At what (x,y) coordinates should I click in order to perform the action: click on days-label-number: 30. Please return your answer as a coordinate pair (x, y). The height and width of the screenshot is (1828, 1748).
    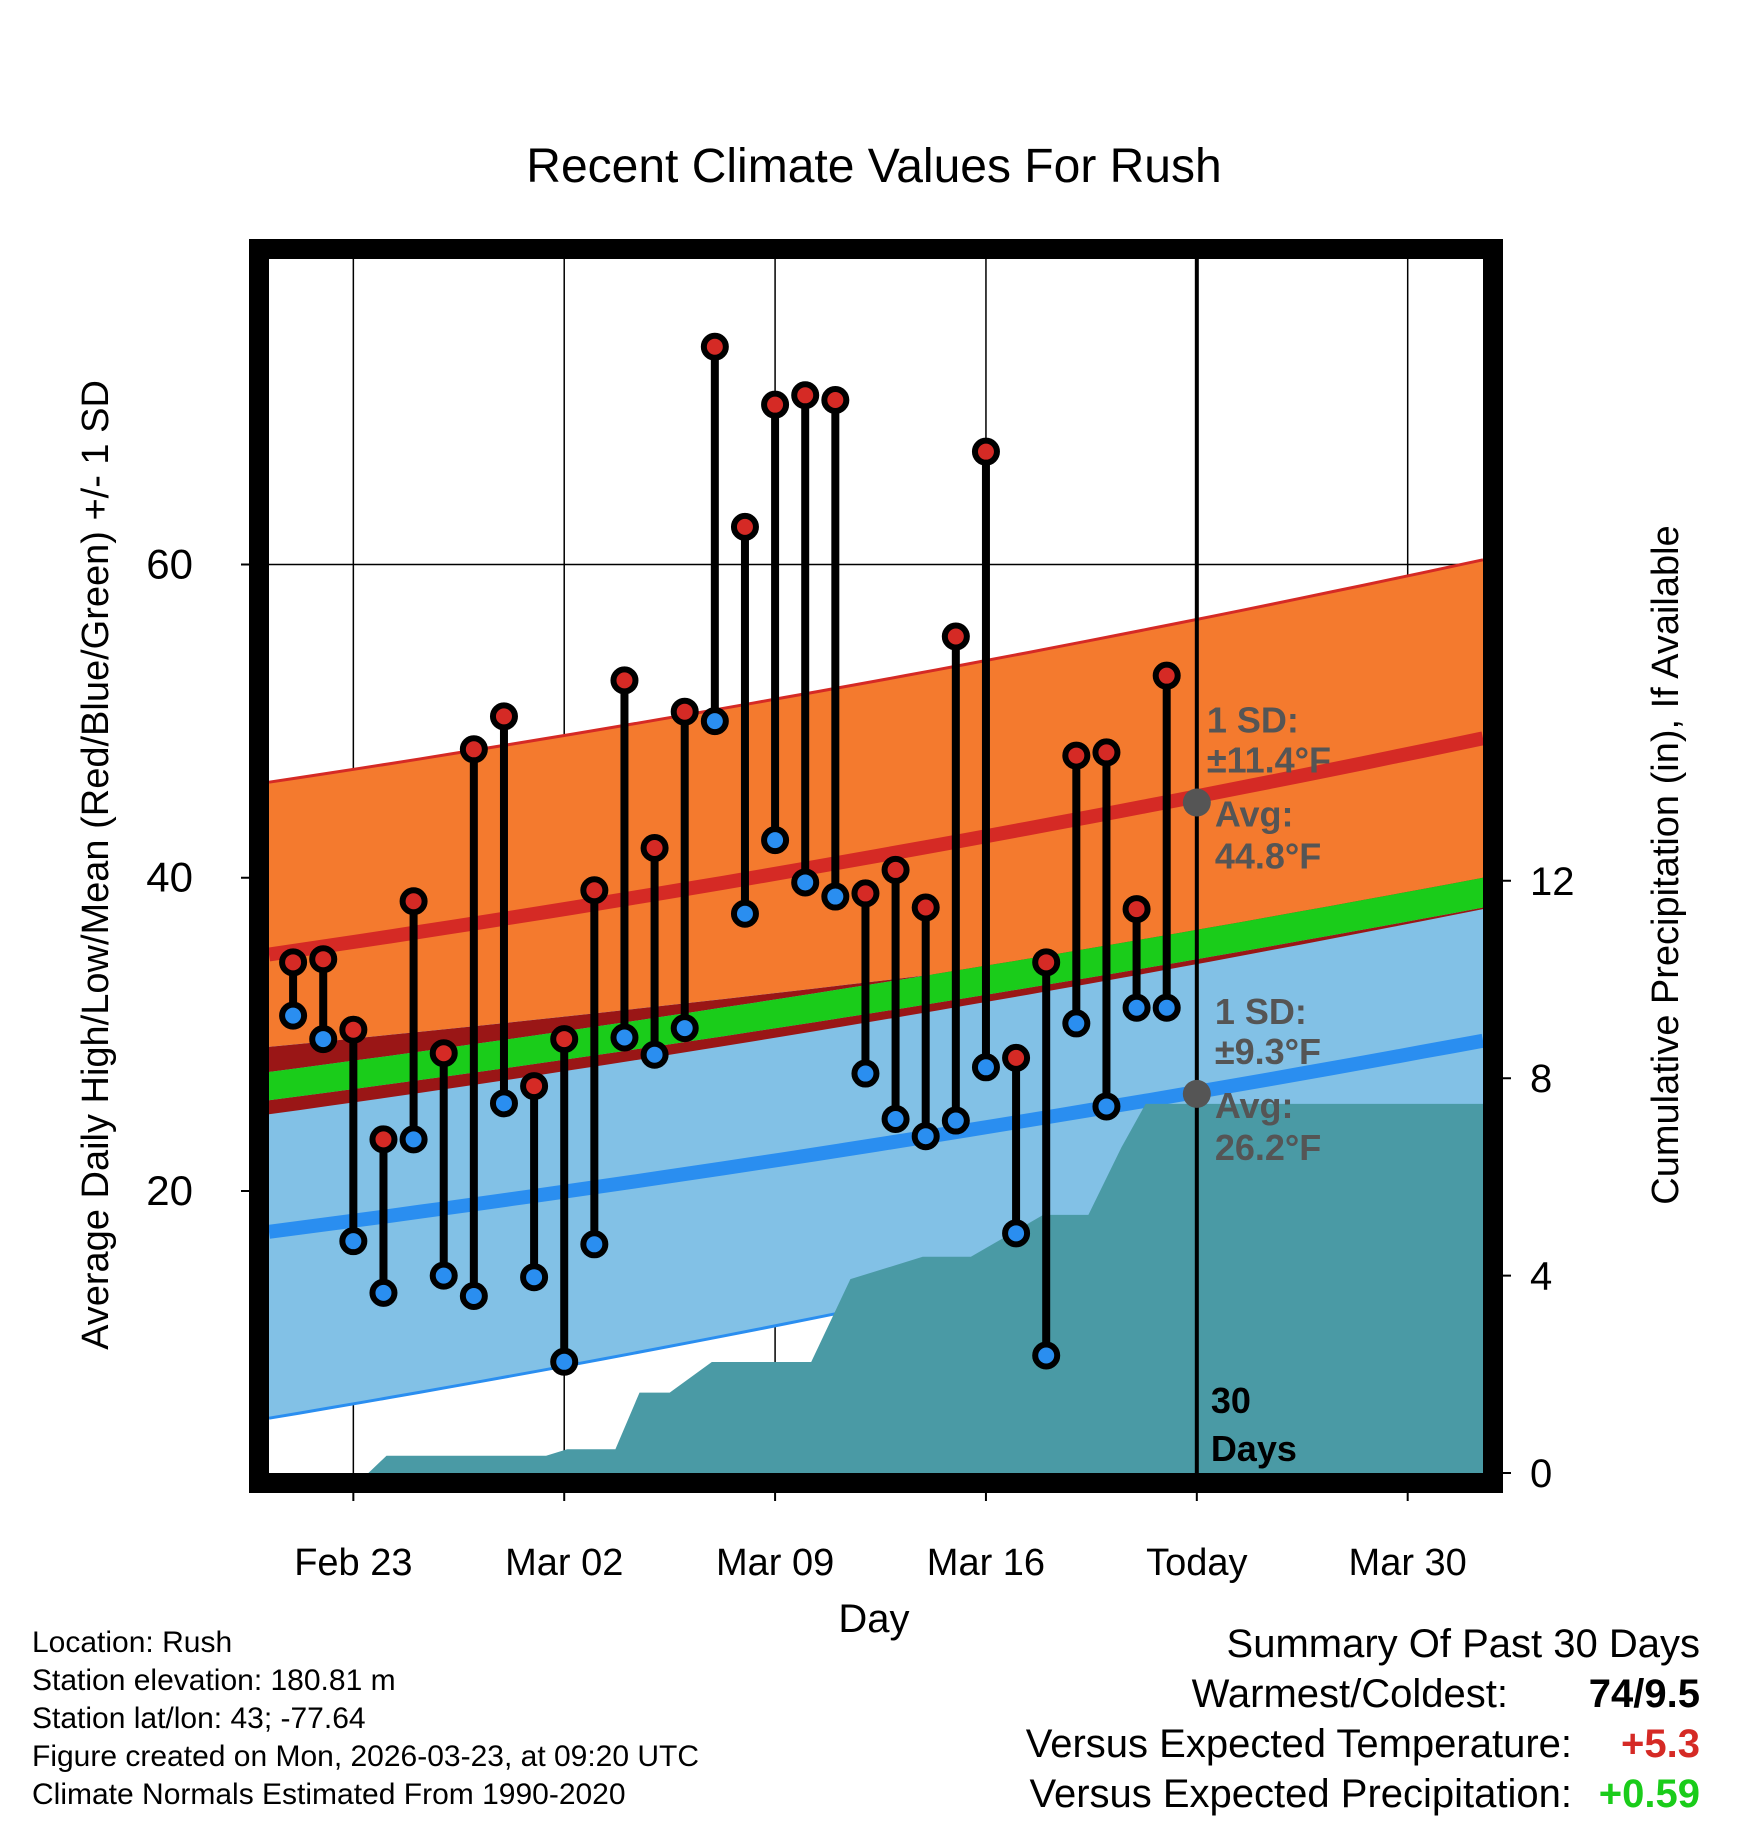
    Looking at the image, I should click on (1231, 1400).